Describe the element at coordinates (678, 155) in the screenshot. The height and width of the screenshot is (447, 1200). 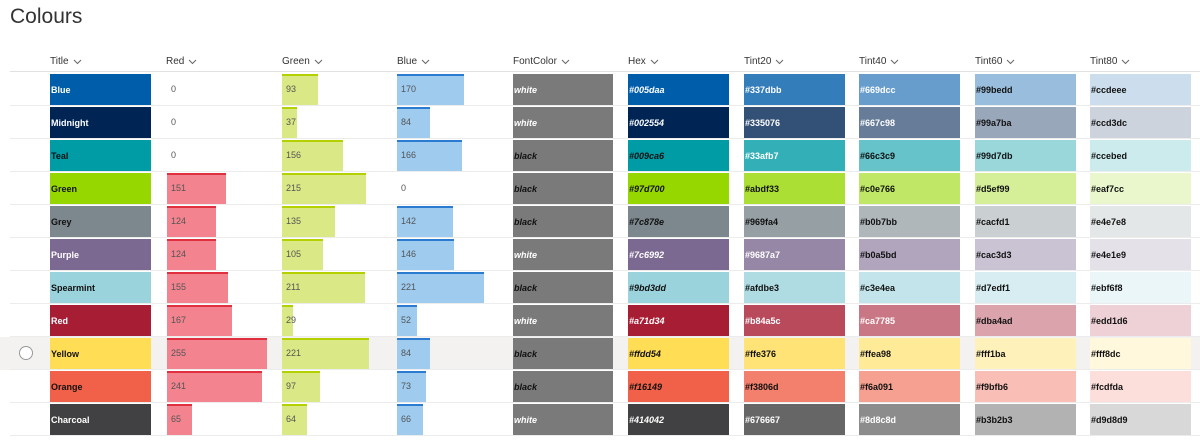
I see `hex-cell: #009ca6` at that location.